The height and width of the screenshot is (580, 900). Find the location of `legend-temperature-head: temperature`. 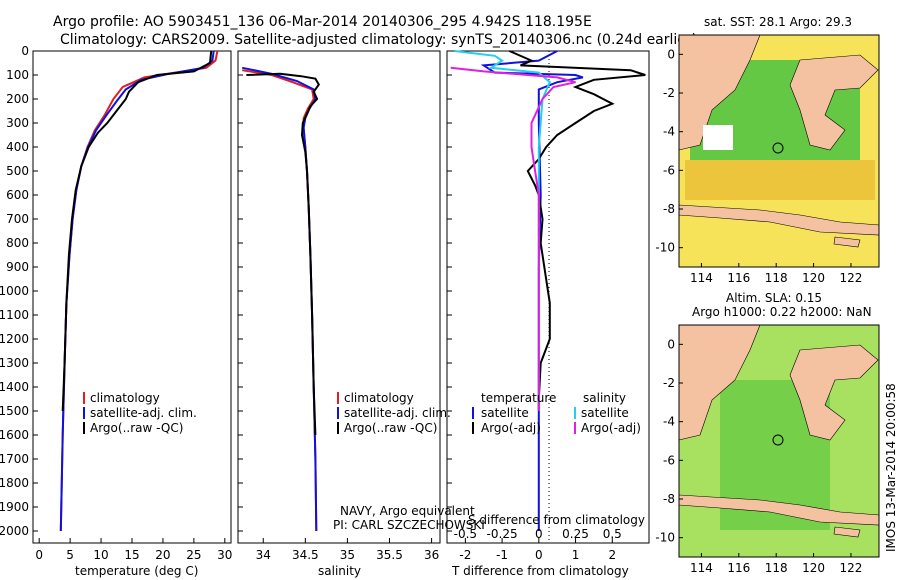

legend-temperature-head: temperature is located at coordinates (518, 398).